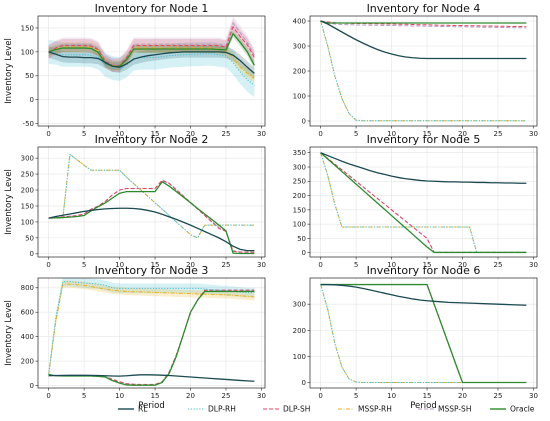 The image size is (550, 421). I want to click on x-axis-label: Period, so click(151, 406).